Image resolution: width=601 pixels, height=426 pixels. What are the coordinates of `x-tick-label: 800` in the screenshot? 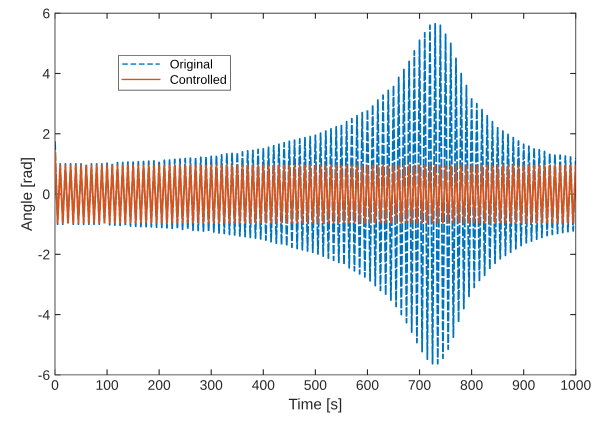 It's located at (471, 385).